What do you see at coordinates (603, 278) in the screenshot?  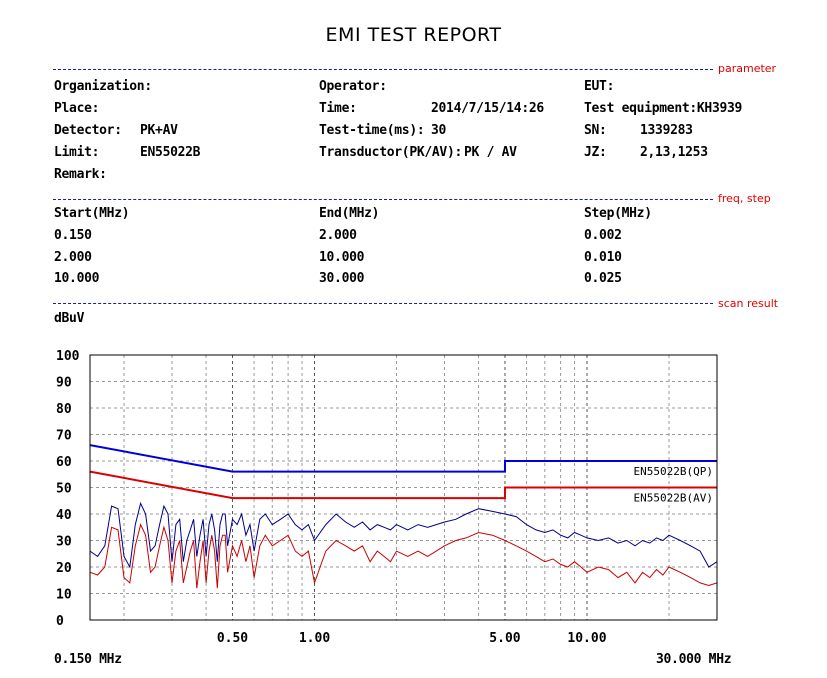 I see `freq-cell: 0.025` at bounding box center [603, 278].